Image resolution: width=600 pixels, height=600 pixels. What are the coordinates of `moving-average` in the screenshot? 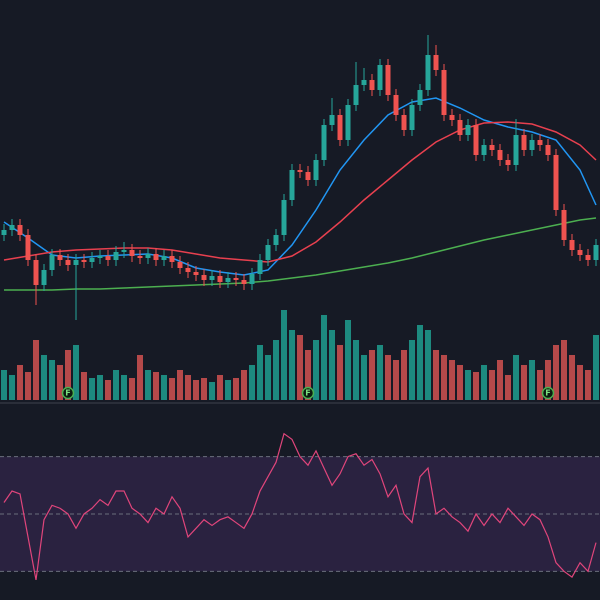 It's located at (300, 254).